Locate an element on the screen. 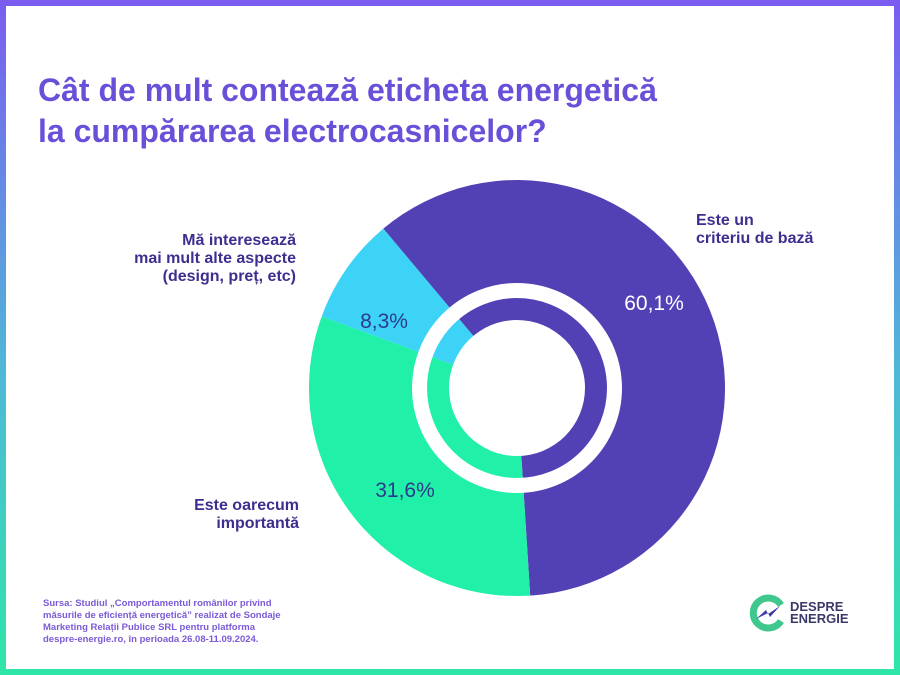 This screenshot has width=900, height=675. label-oarecum-importanta: Este oarecum importantă is located at coordinates (232, 515).